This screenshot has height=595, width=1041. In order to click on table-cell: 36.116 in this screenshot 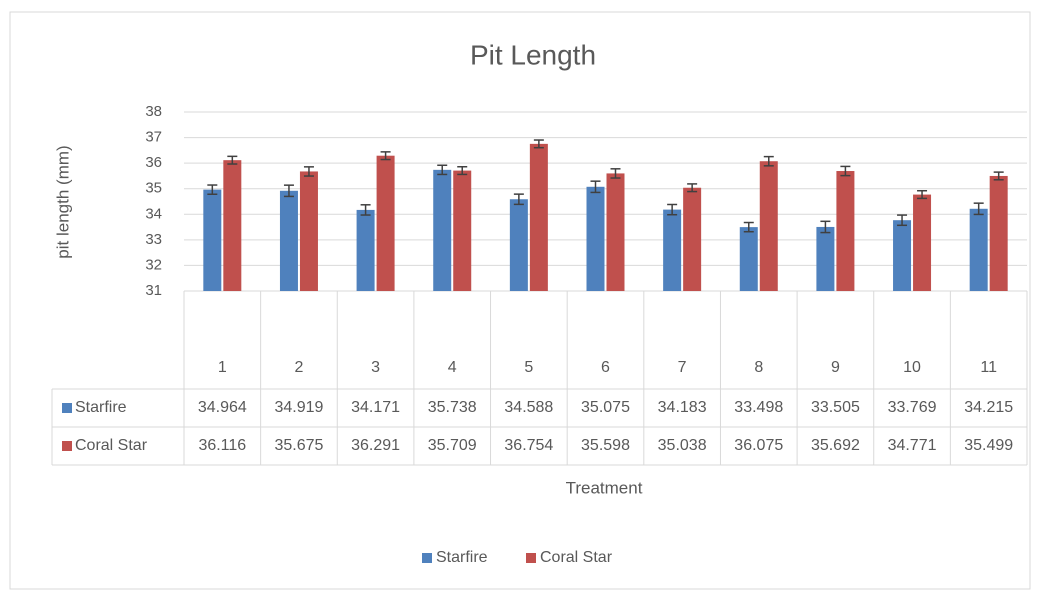, I will do `click(222, 445)`.